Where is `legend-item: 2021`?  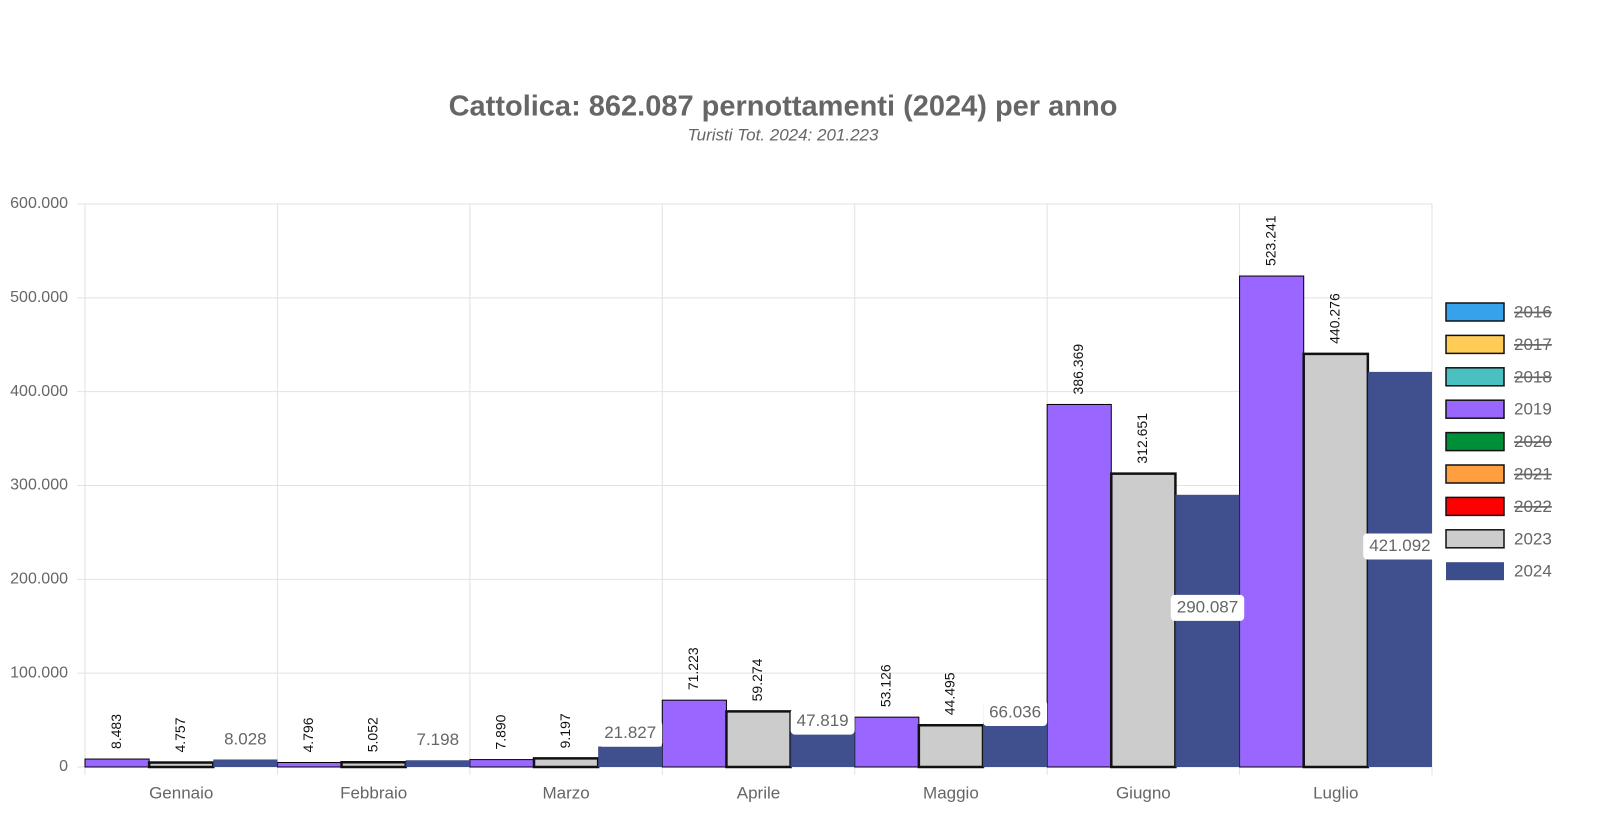
legend-item: 2021 is located at coordinates (1498, 474).